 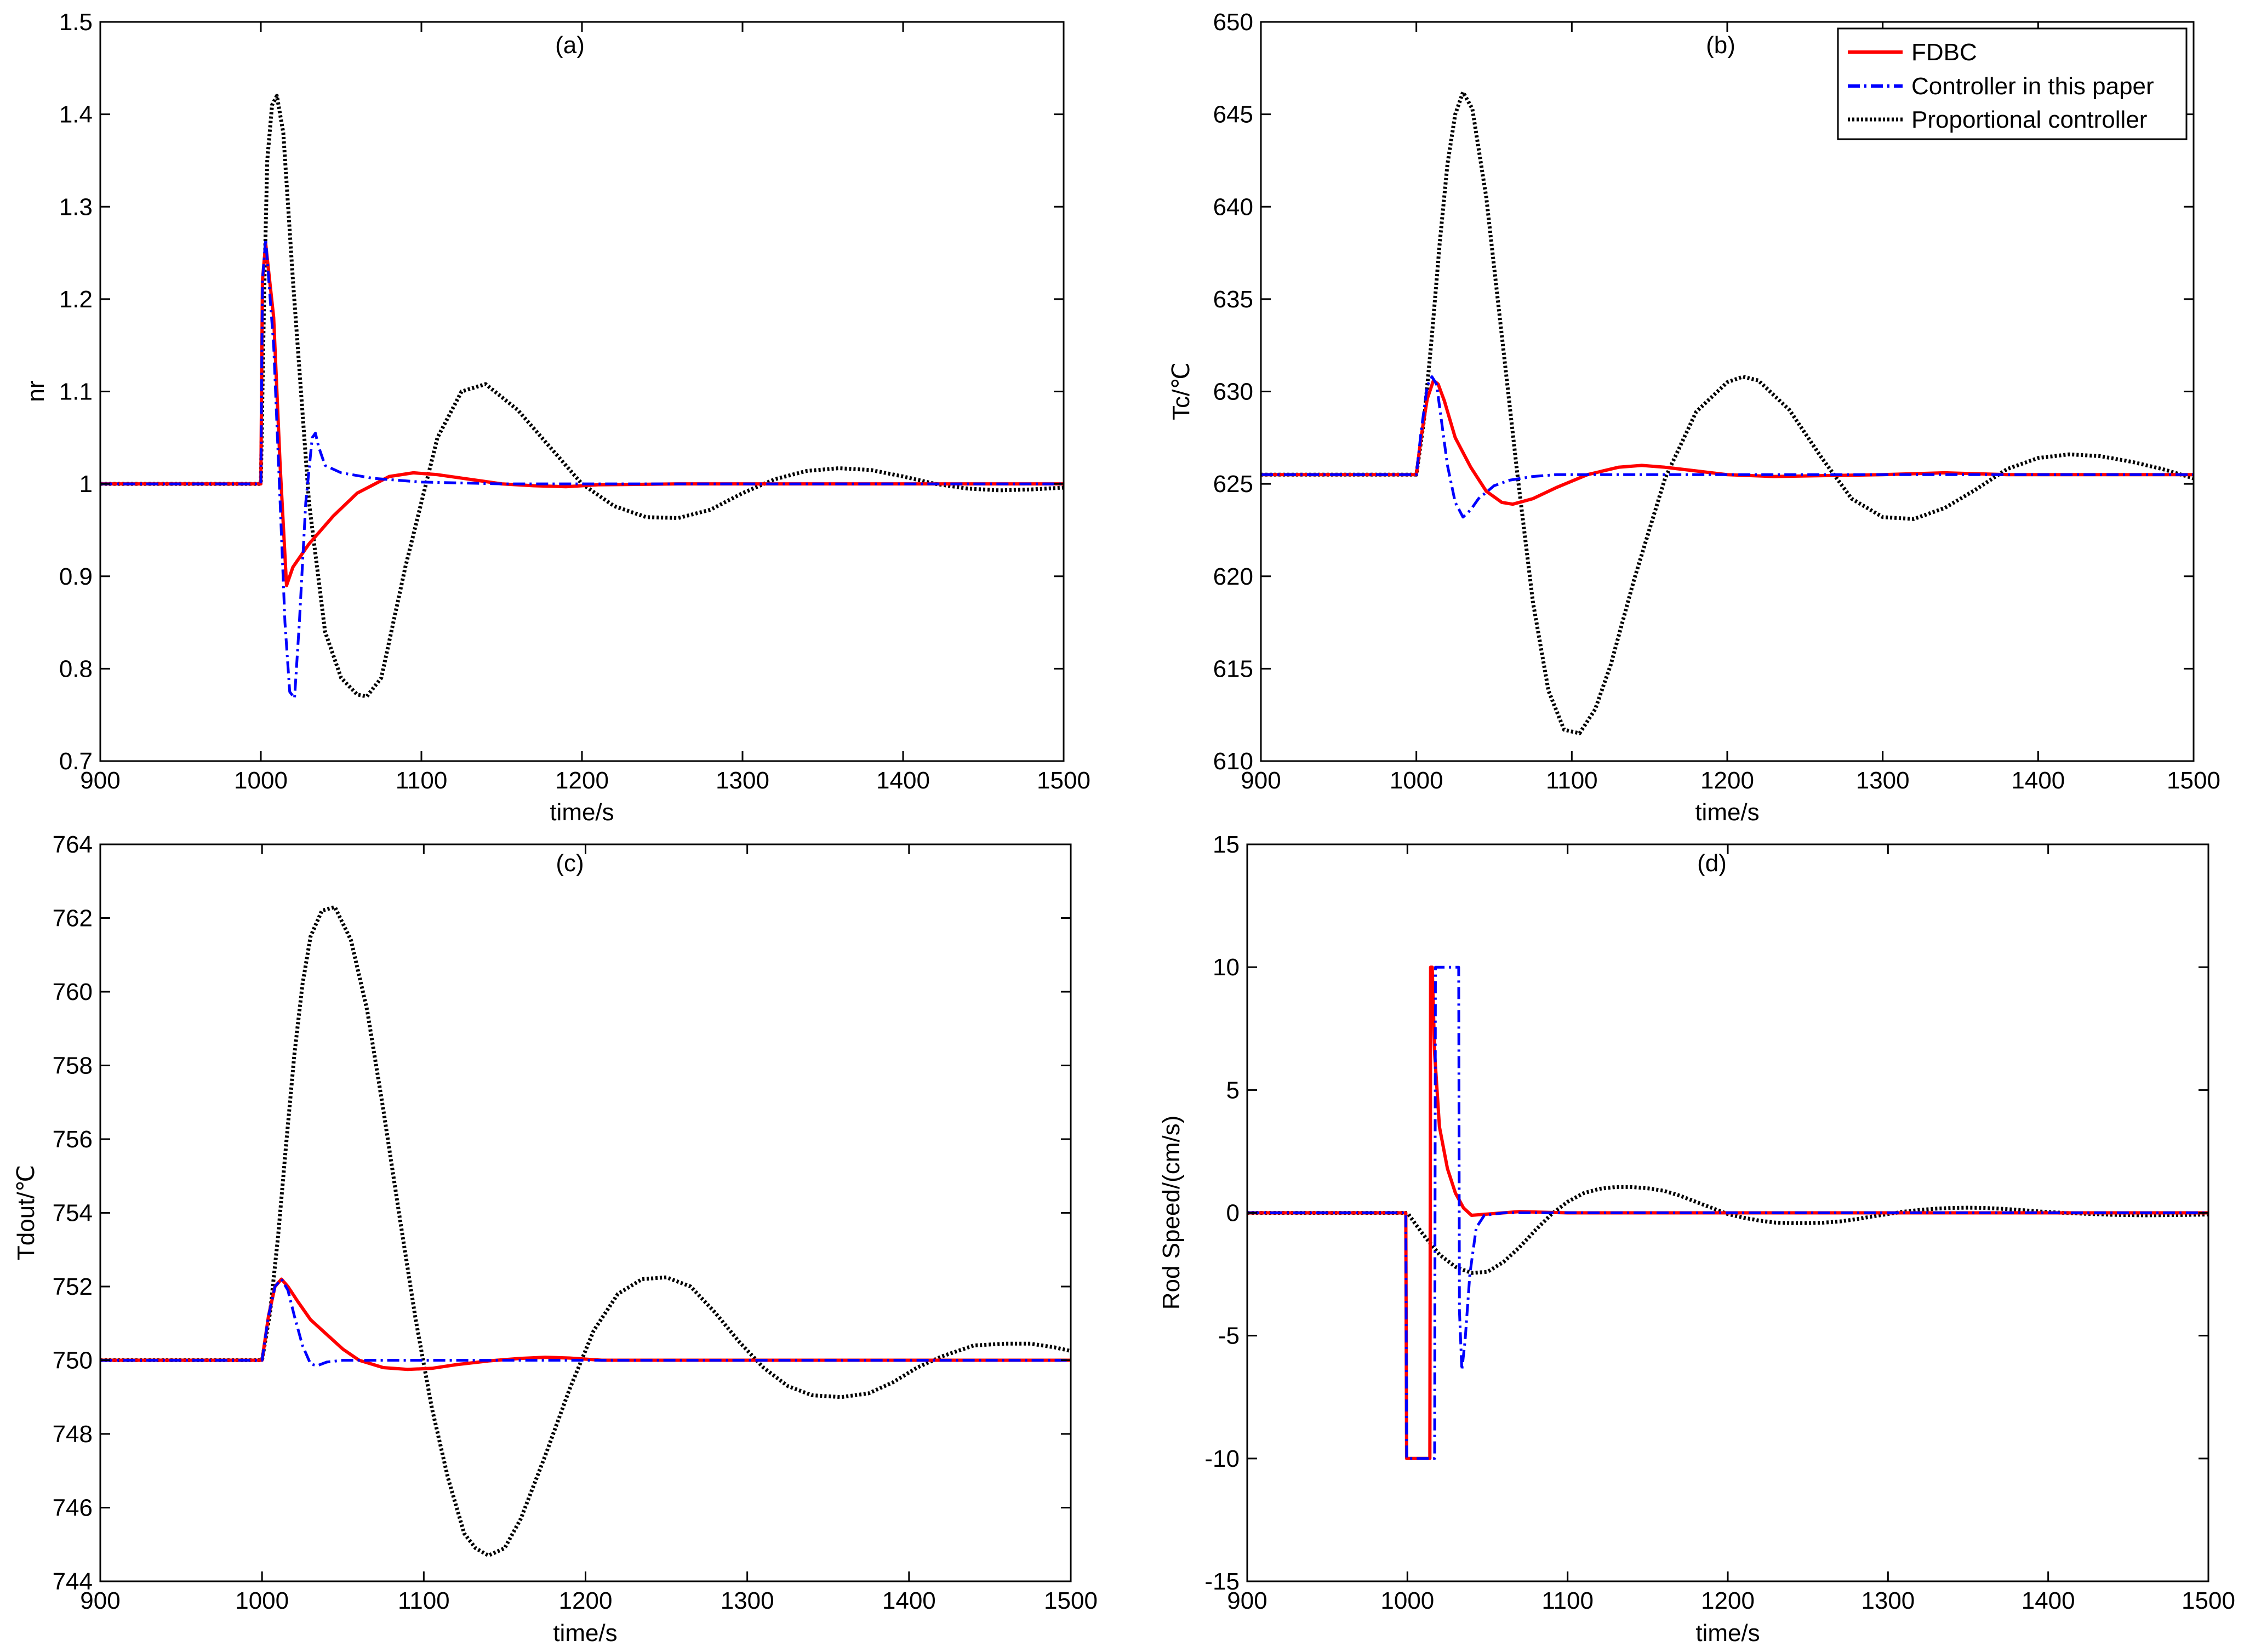 What do you see at coordinates (73, 1508) in the screenshot?
I see `panel-c-ytick-label: 746` at bounding box center [73, 1508].